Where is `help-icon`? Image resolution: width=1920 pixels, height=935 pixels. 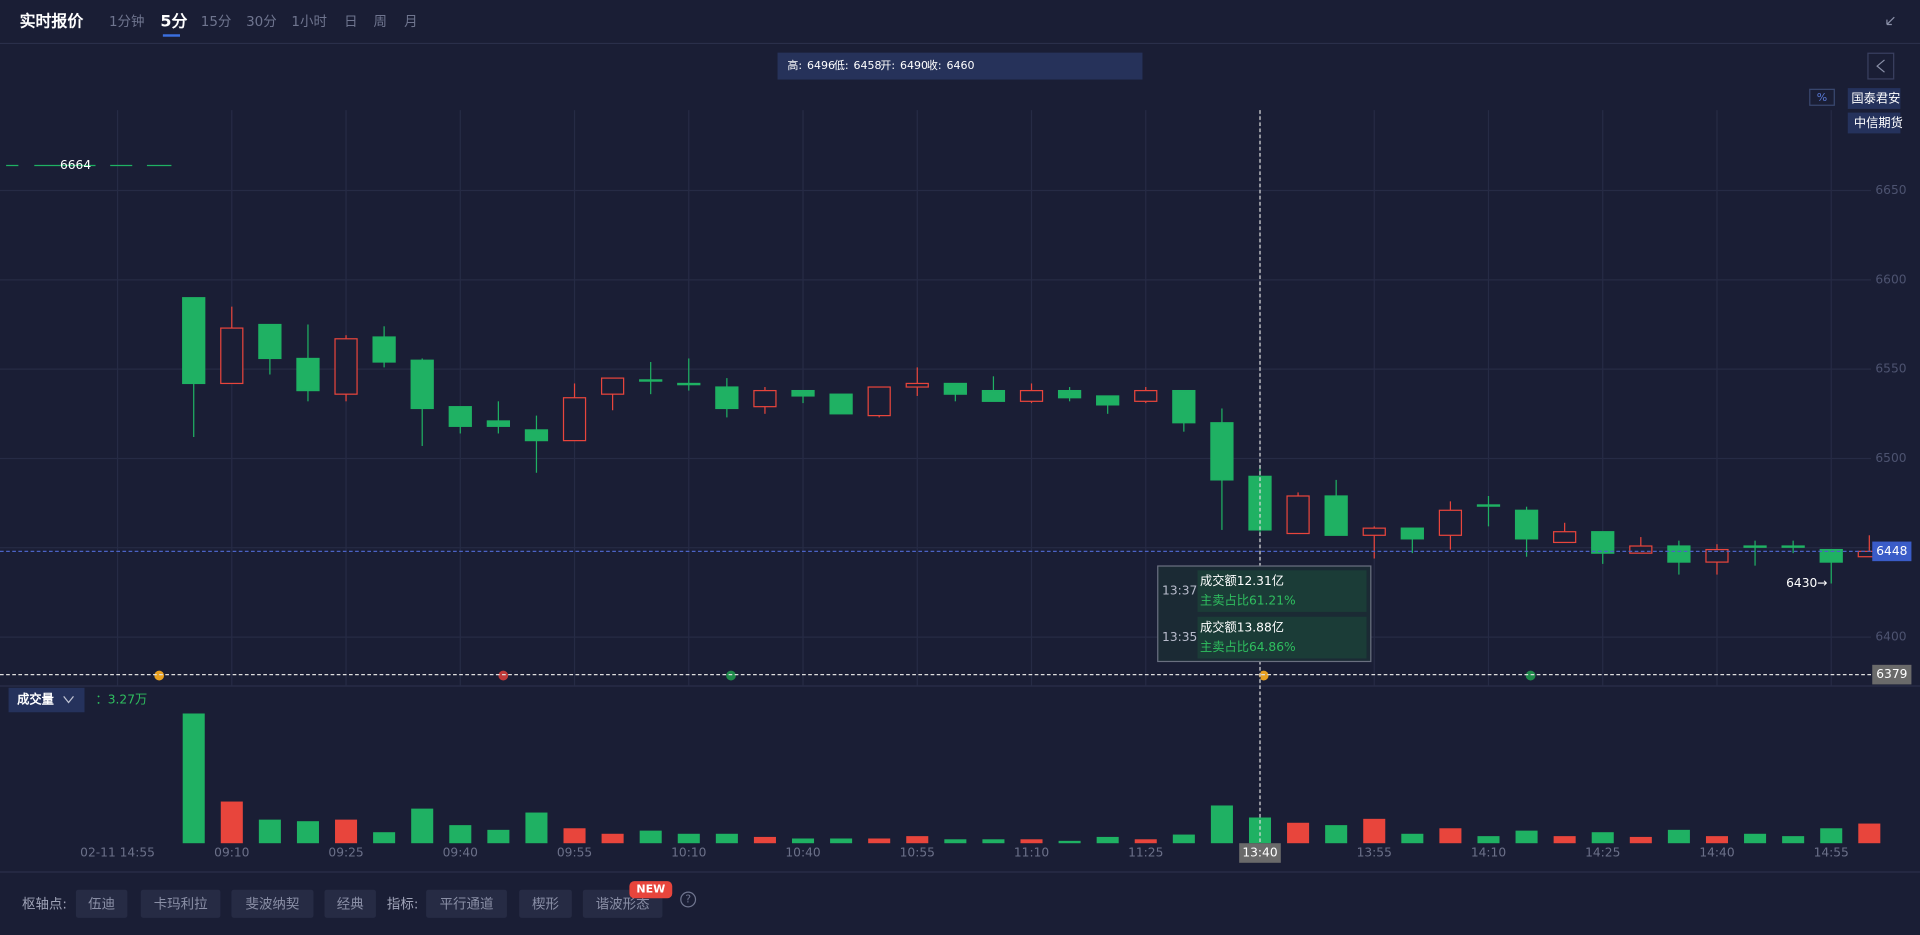 help-icon is located at coordinates (688, 899).